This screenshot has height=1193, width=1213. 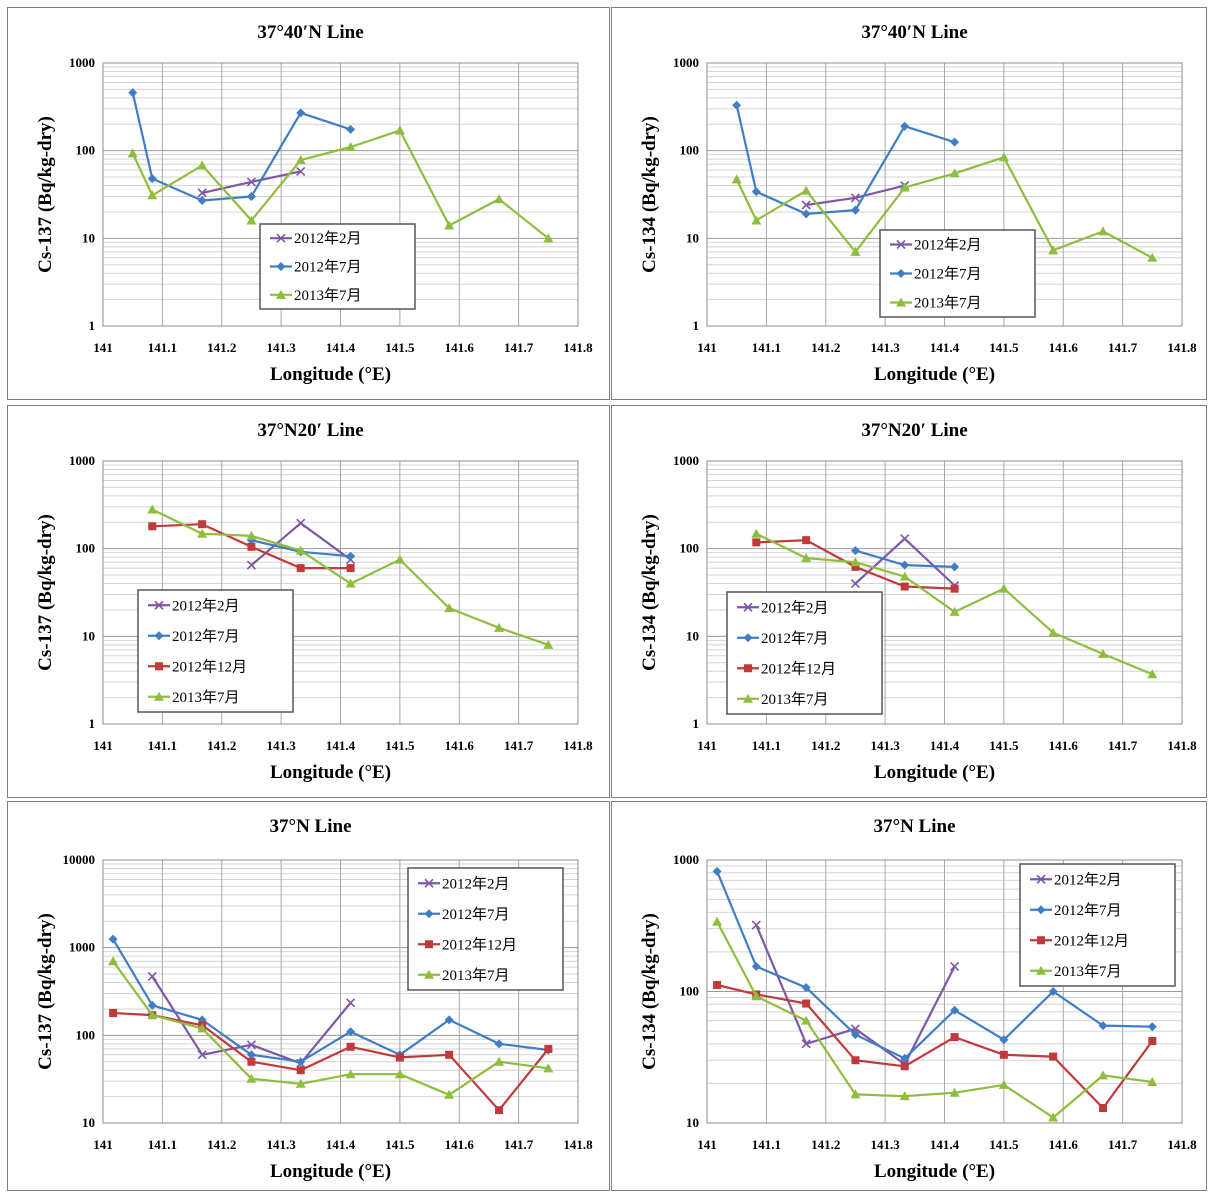 What do you see at coordinates (86, 548) in the screenshot?
I see `y-tick-label: 100` at bounding box center [86, 548].